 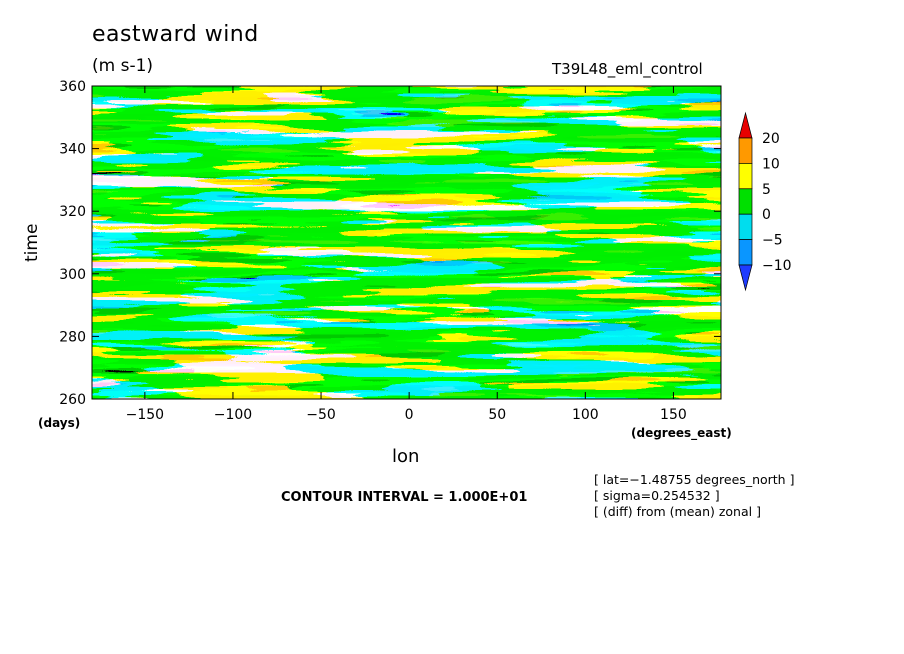 What do you see at coordinates (72, 150) in the screenshot?
I see `y-tick-label: 340` at bounding box center [72, 150].